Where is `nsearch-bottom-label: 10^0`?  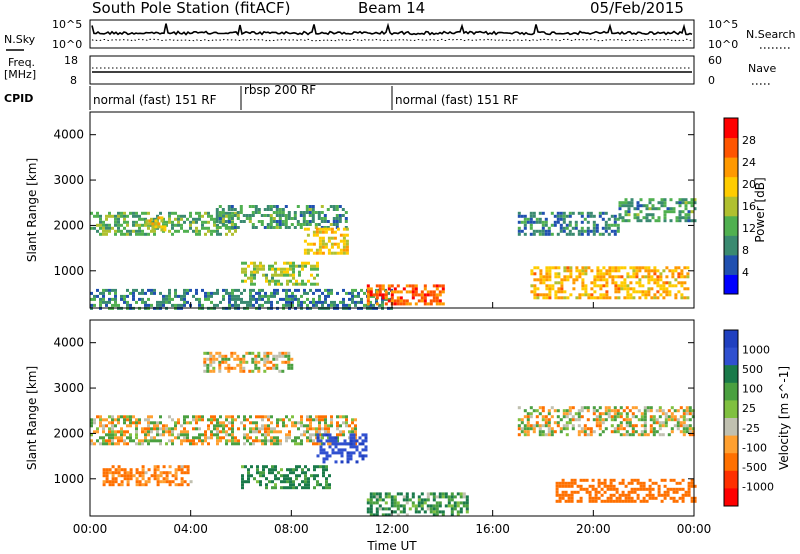
nsearch-bottom-label: 10^0 is located at coordinates (723, 44).